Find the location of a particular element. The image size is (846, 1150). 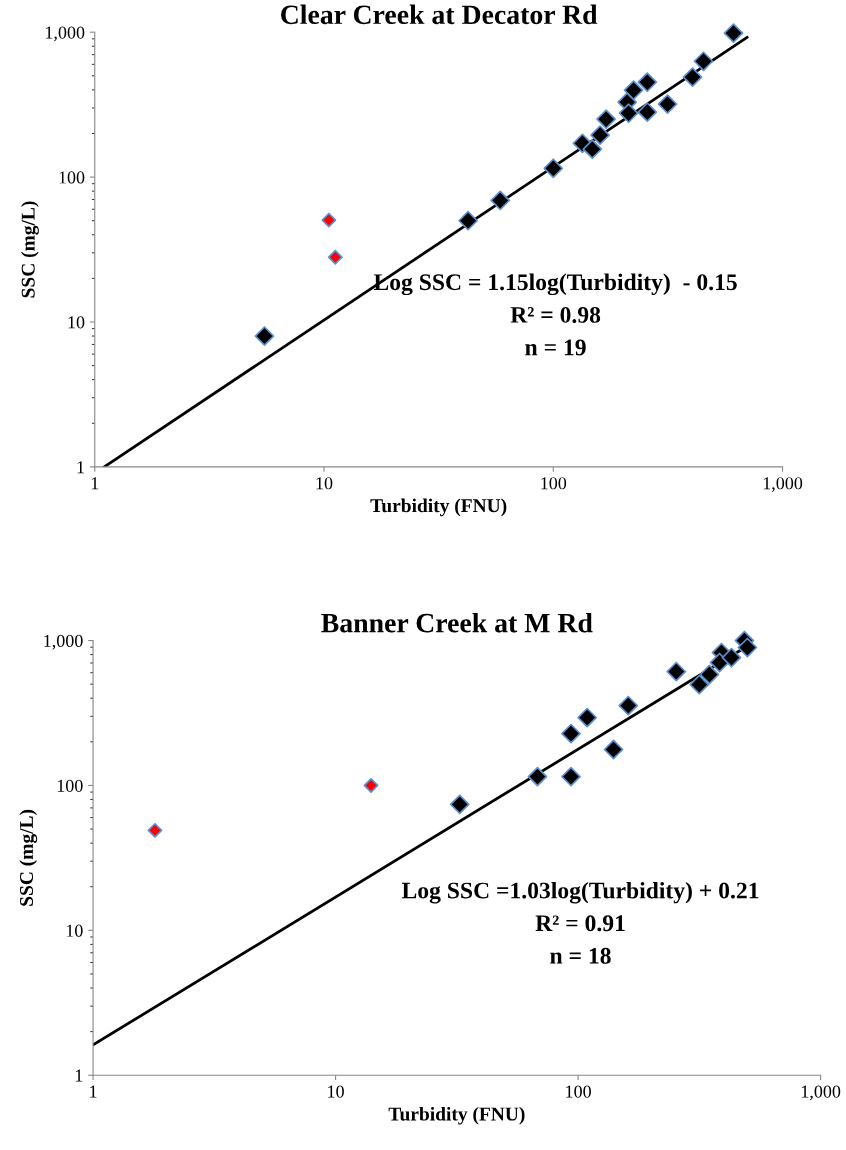

chart-title: Clear Creek at Decator Rd is located at coordinates (439, 14).